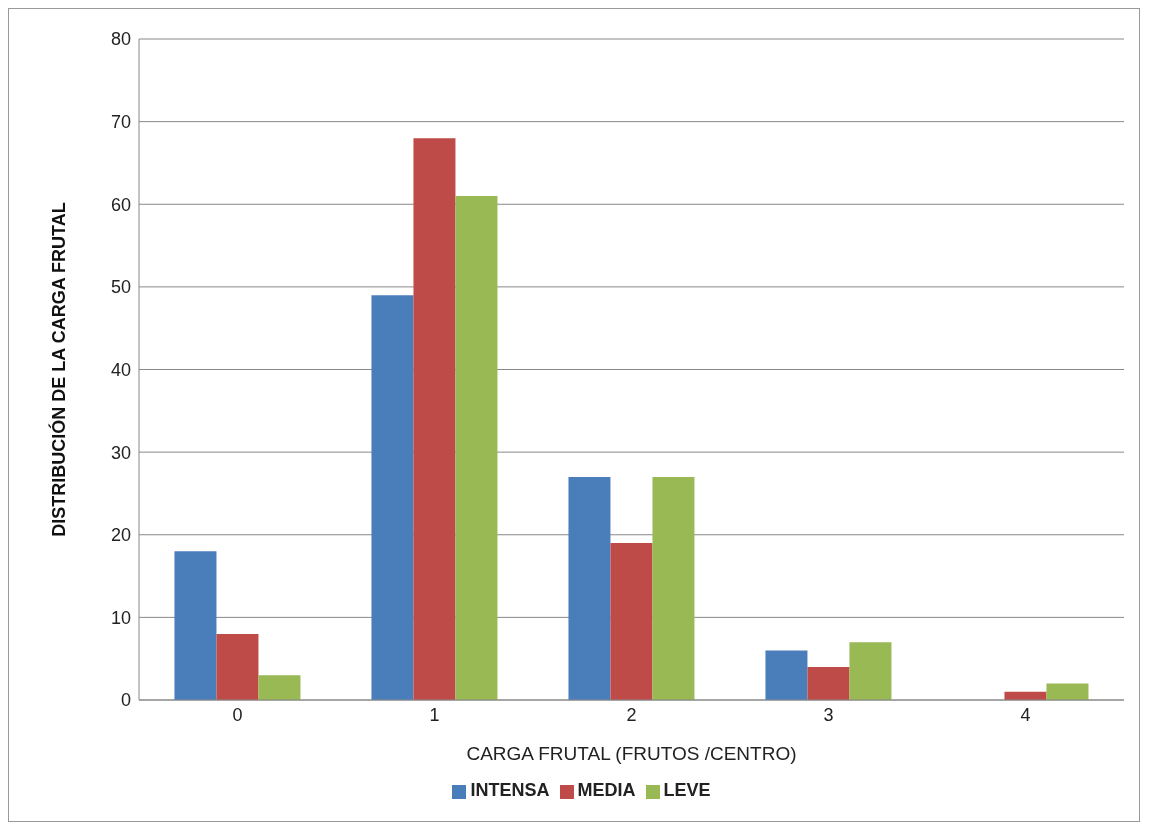 The height and width of the screenshot is (829, 1149). I want to click on legend-label: MEDIA, so click(606, 790).